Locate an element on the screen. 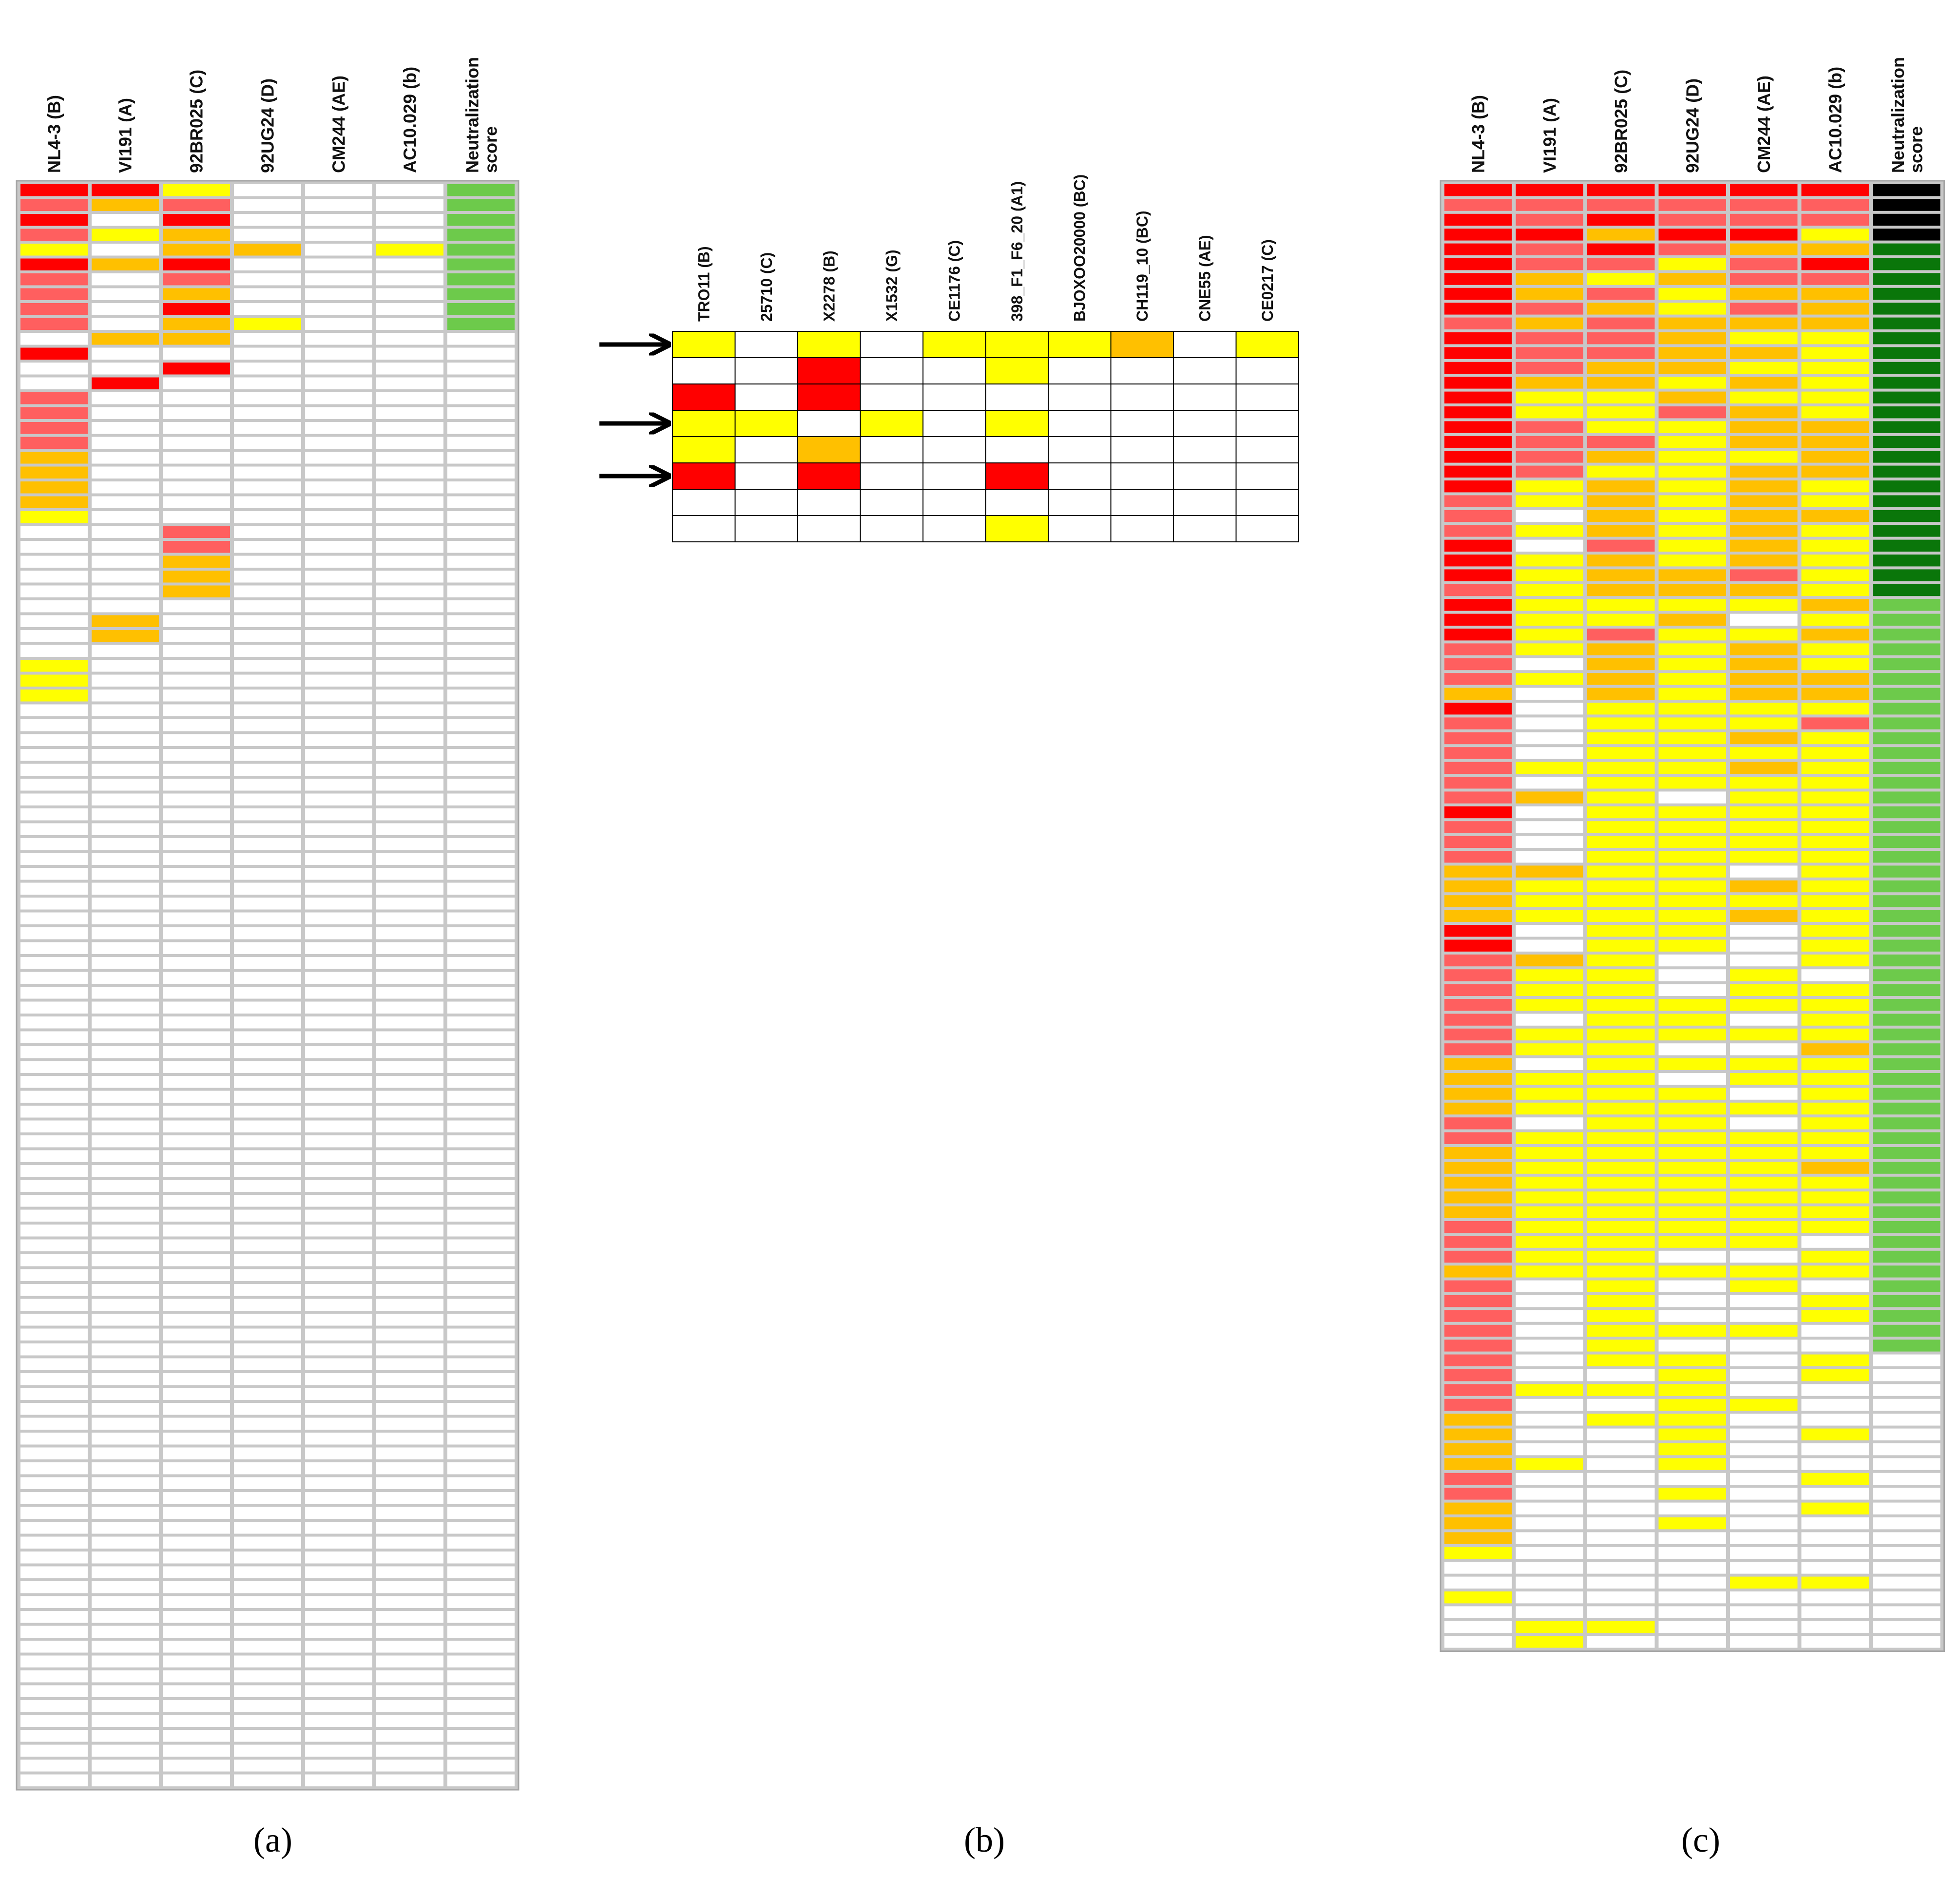 The height and width of the screenshot is (1877, 1960). column-header: VI191 (A) is located at coordinates (125, 135).